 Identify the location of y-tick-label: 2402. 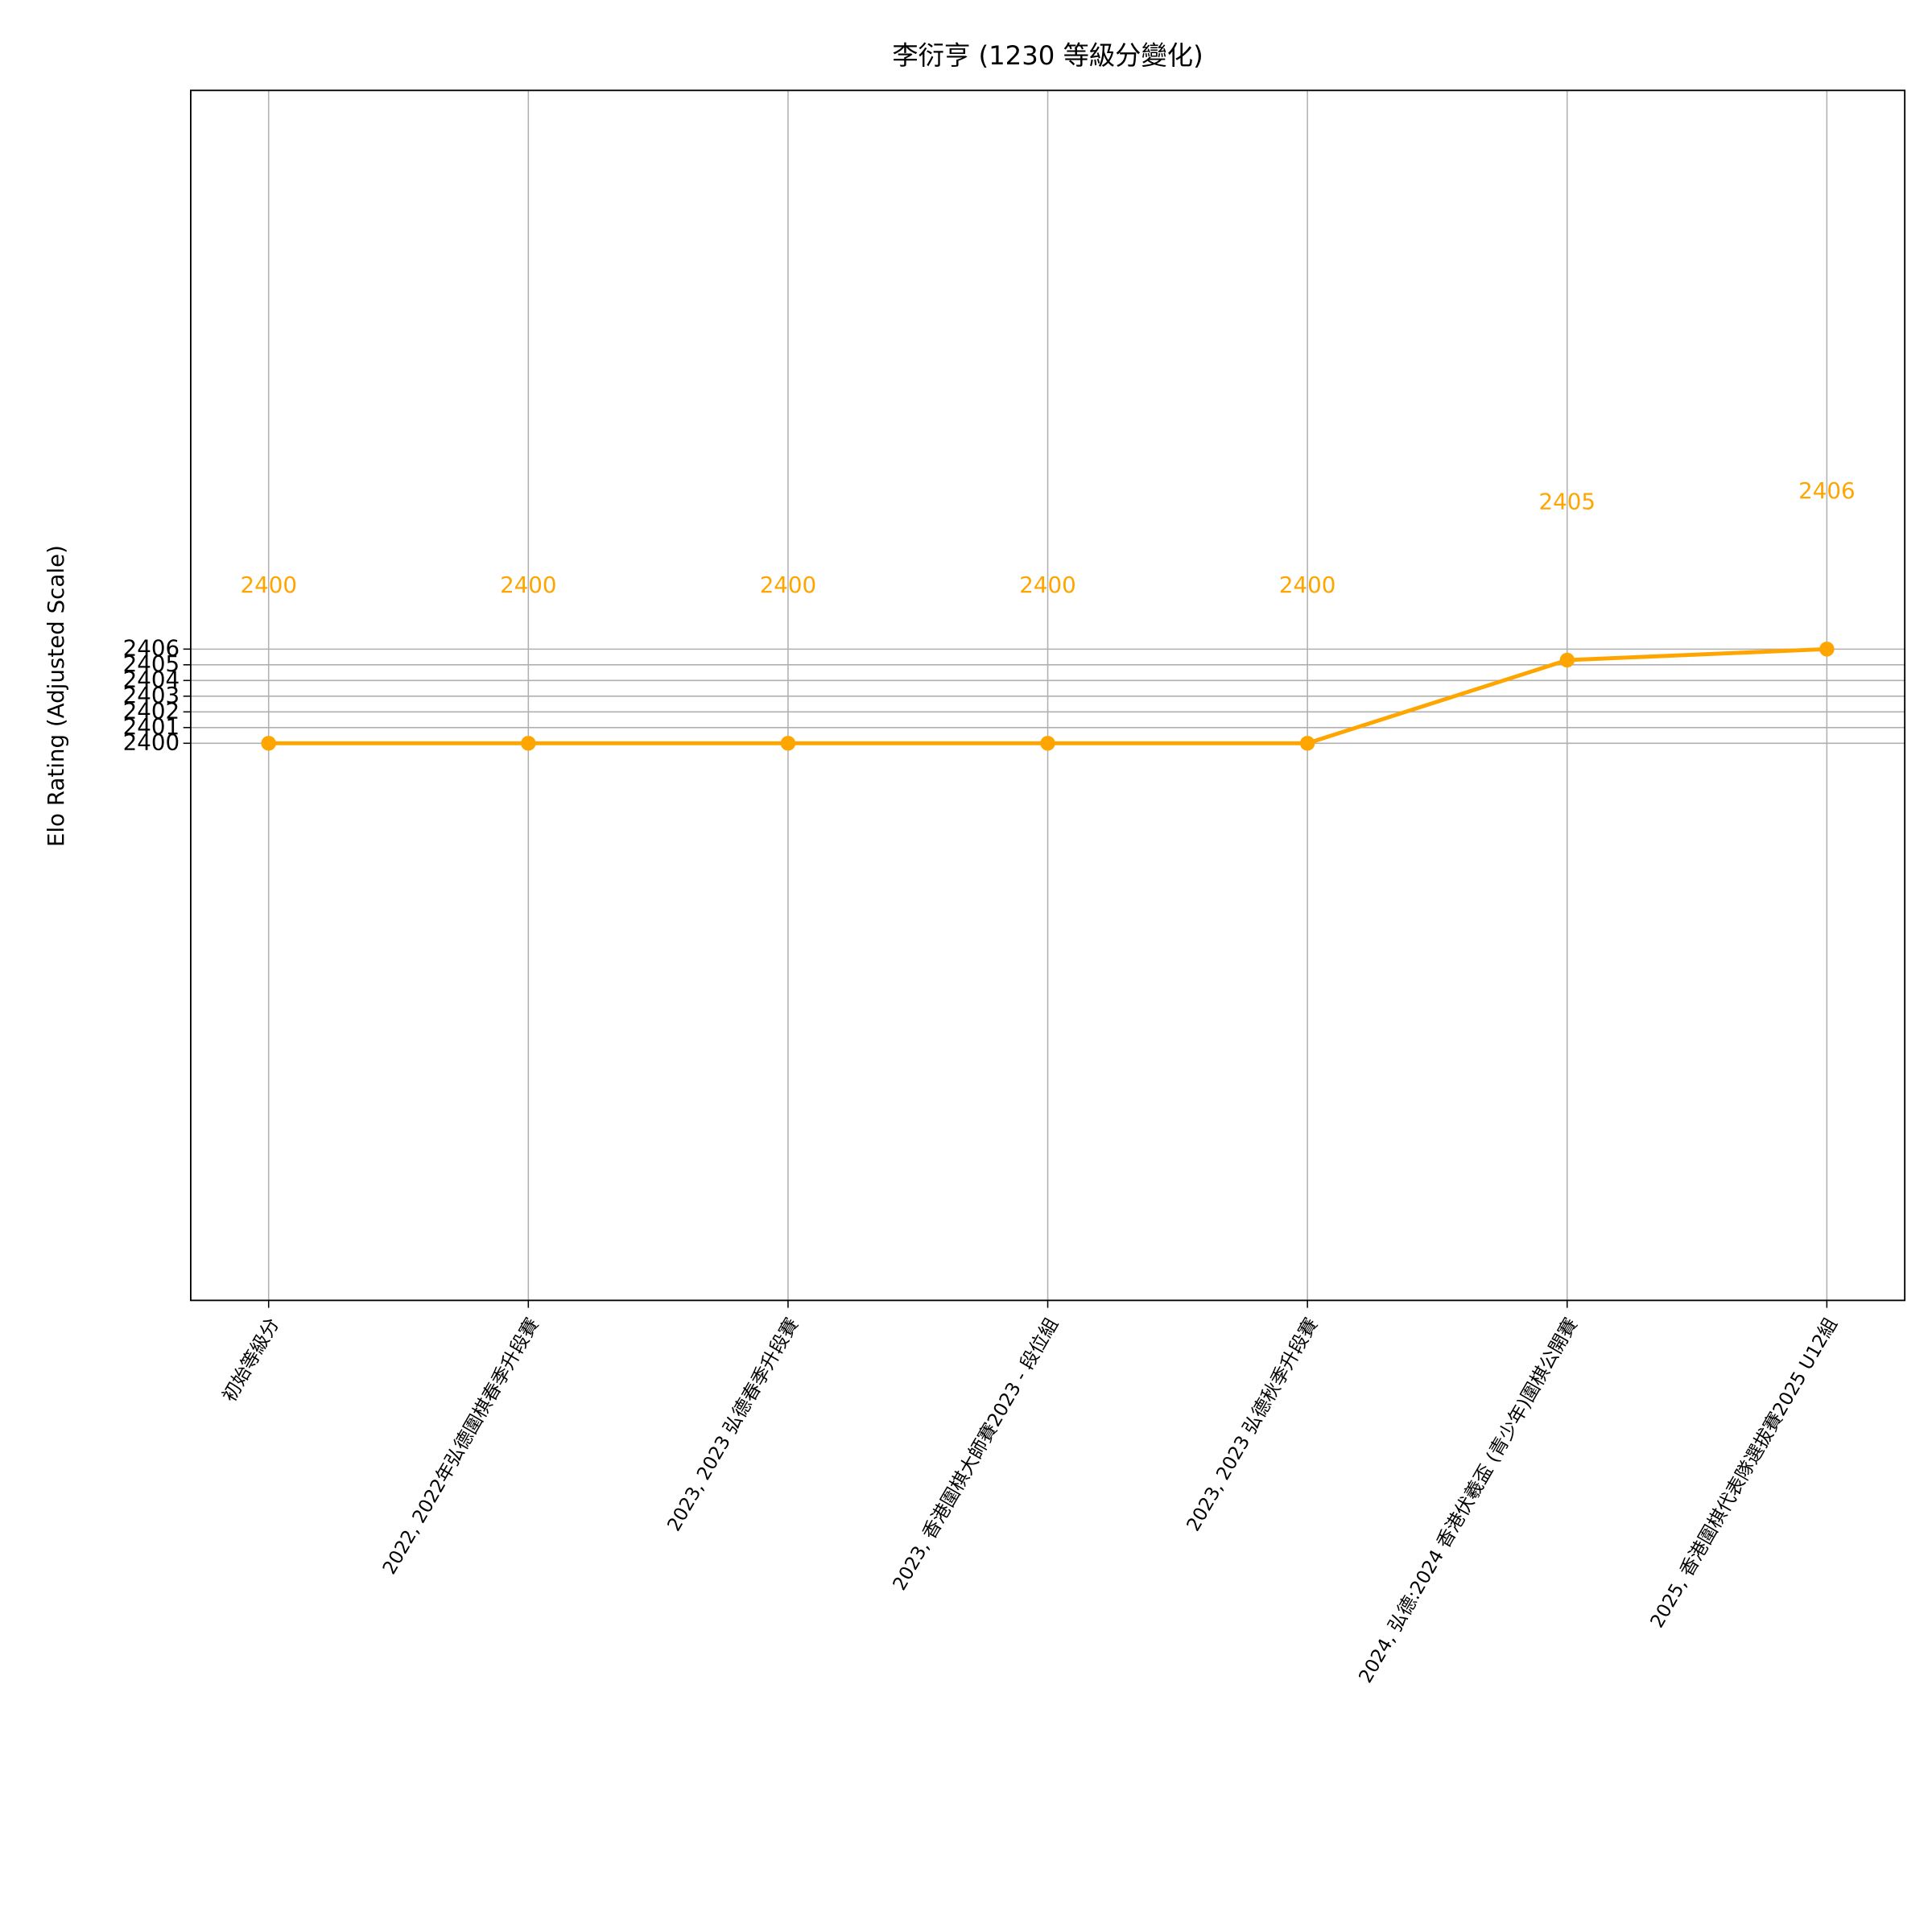
(151, 710).